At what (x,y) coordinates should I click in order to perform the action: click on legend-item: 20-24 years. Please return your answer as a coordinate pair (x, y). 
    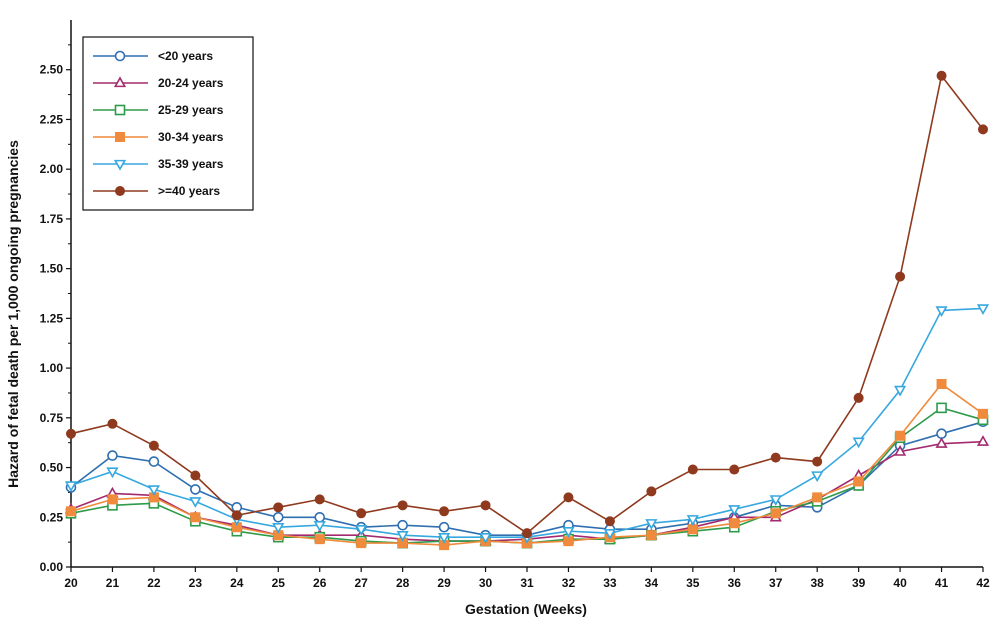
    Looking at the image, I should click on (158, 83).